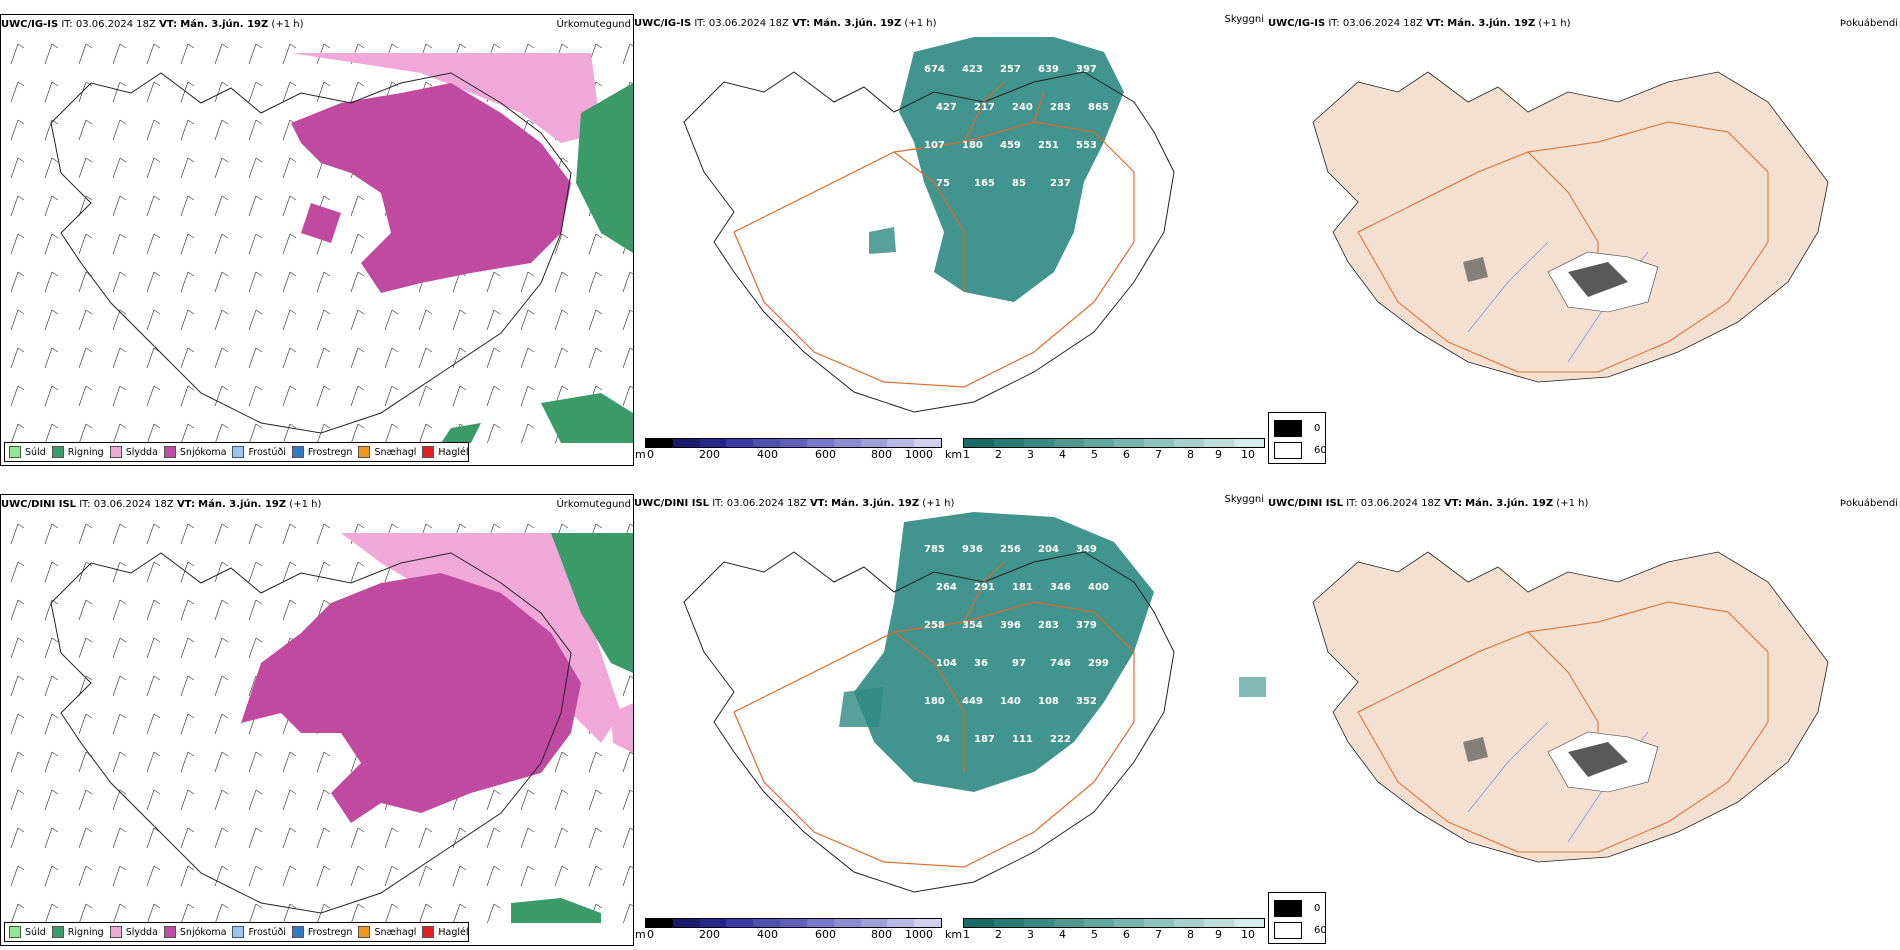 The image size is (1900, 950). I want to click on tick-5: 5, so click(1094, 934).